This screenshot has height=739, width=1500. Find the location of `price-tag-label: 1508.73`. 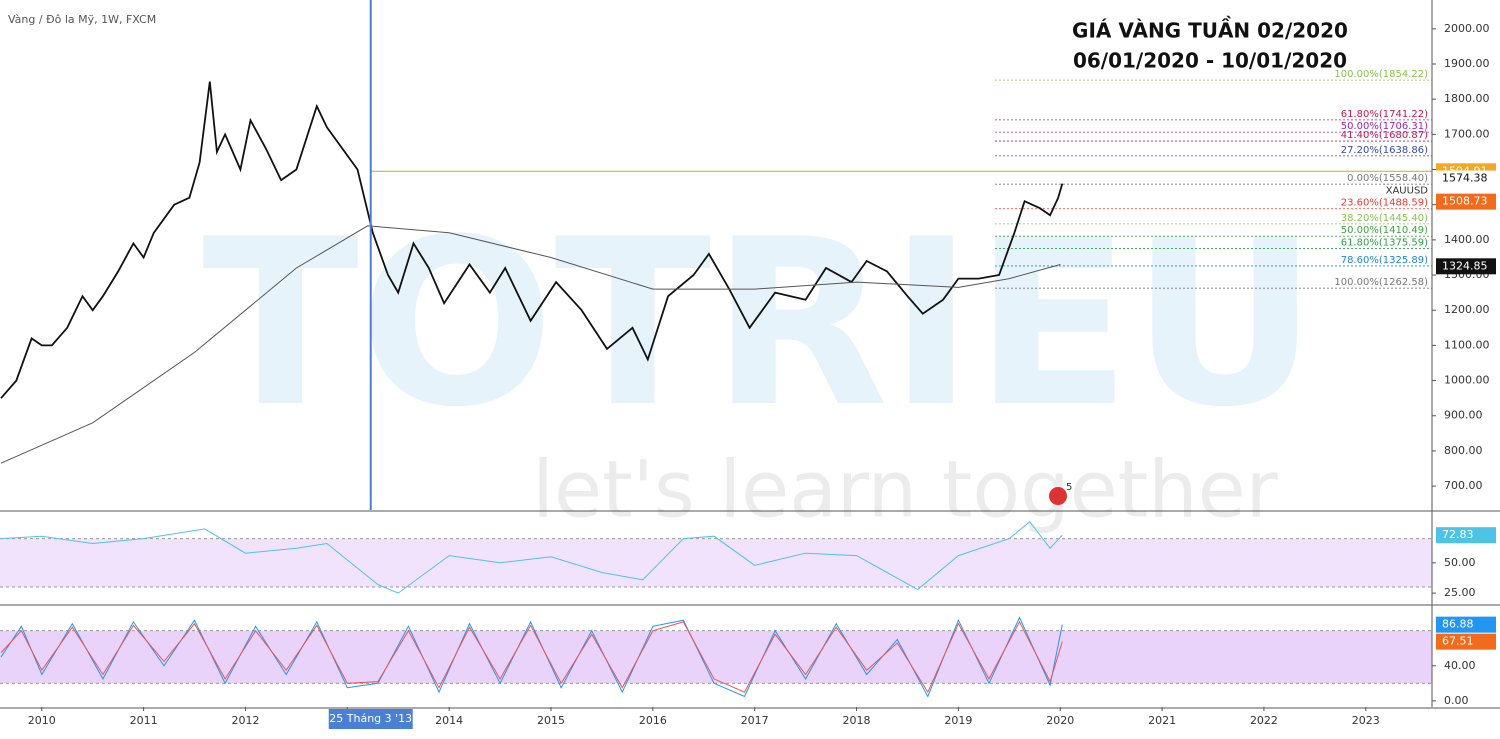

price-tag-label: 1508.73 is located at coordinates (1465, 201).